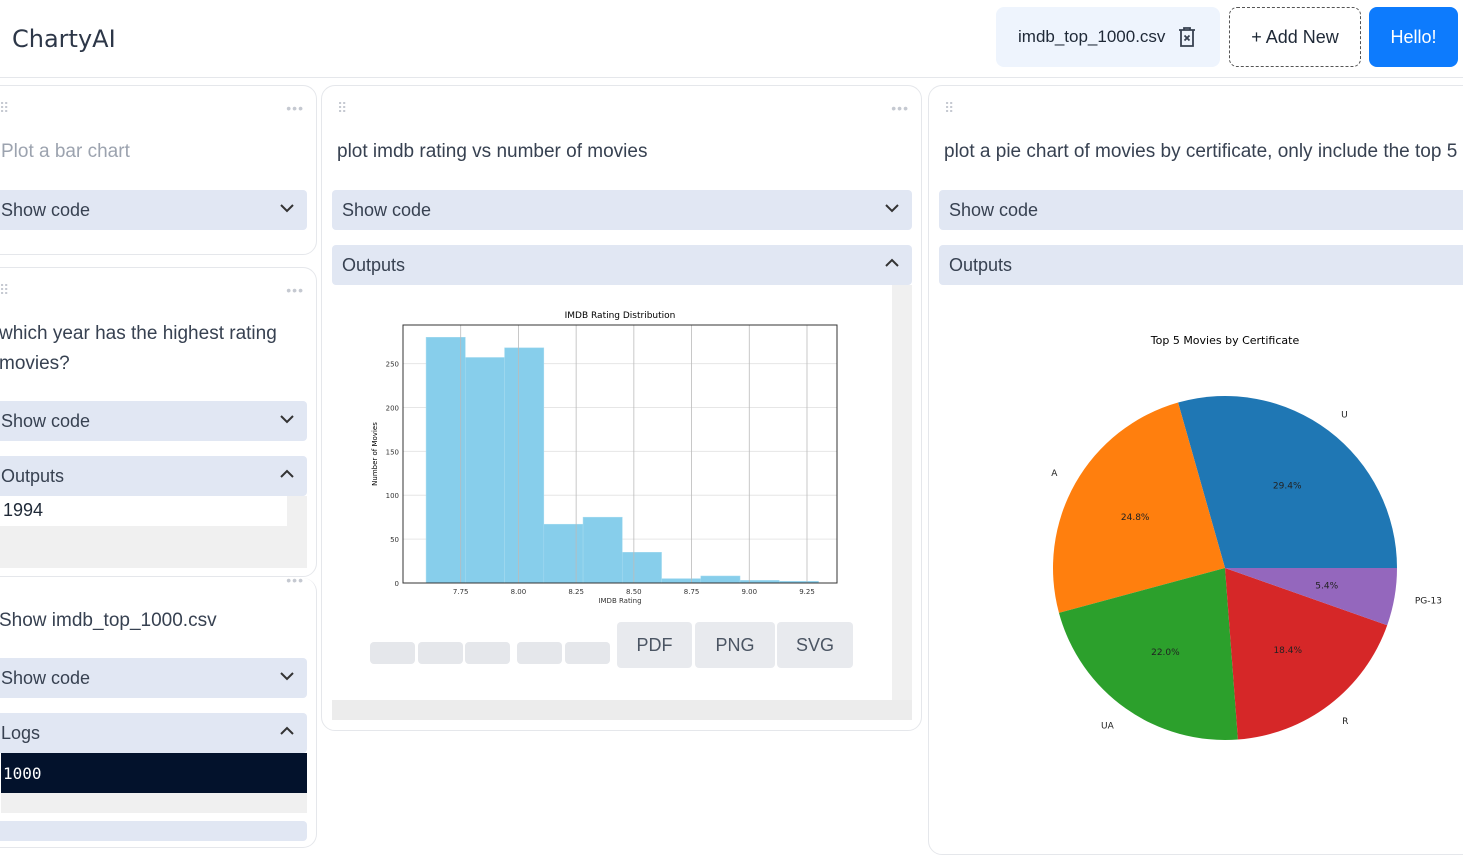  Describe the element at coordinates (1295, 37) in the screenshot. I see `add-new-button: + Add New` at that location.